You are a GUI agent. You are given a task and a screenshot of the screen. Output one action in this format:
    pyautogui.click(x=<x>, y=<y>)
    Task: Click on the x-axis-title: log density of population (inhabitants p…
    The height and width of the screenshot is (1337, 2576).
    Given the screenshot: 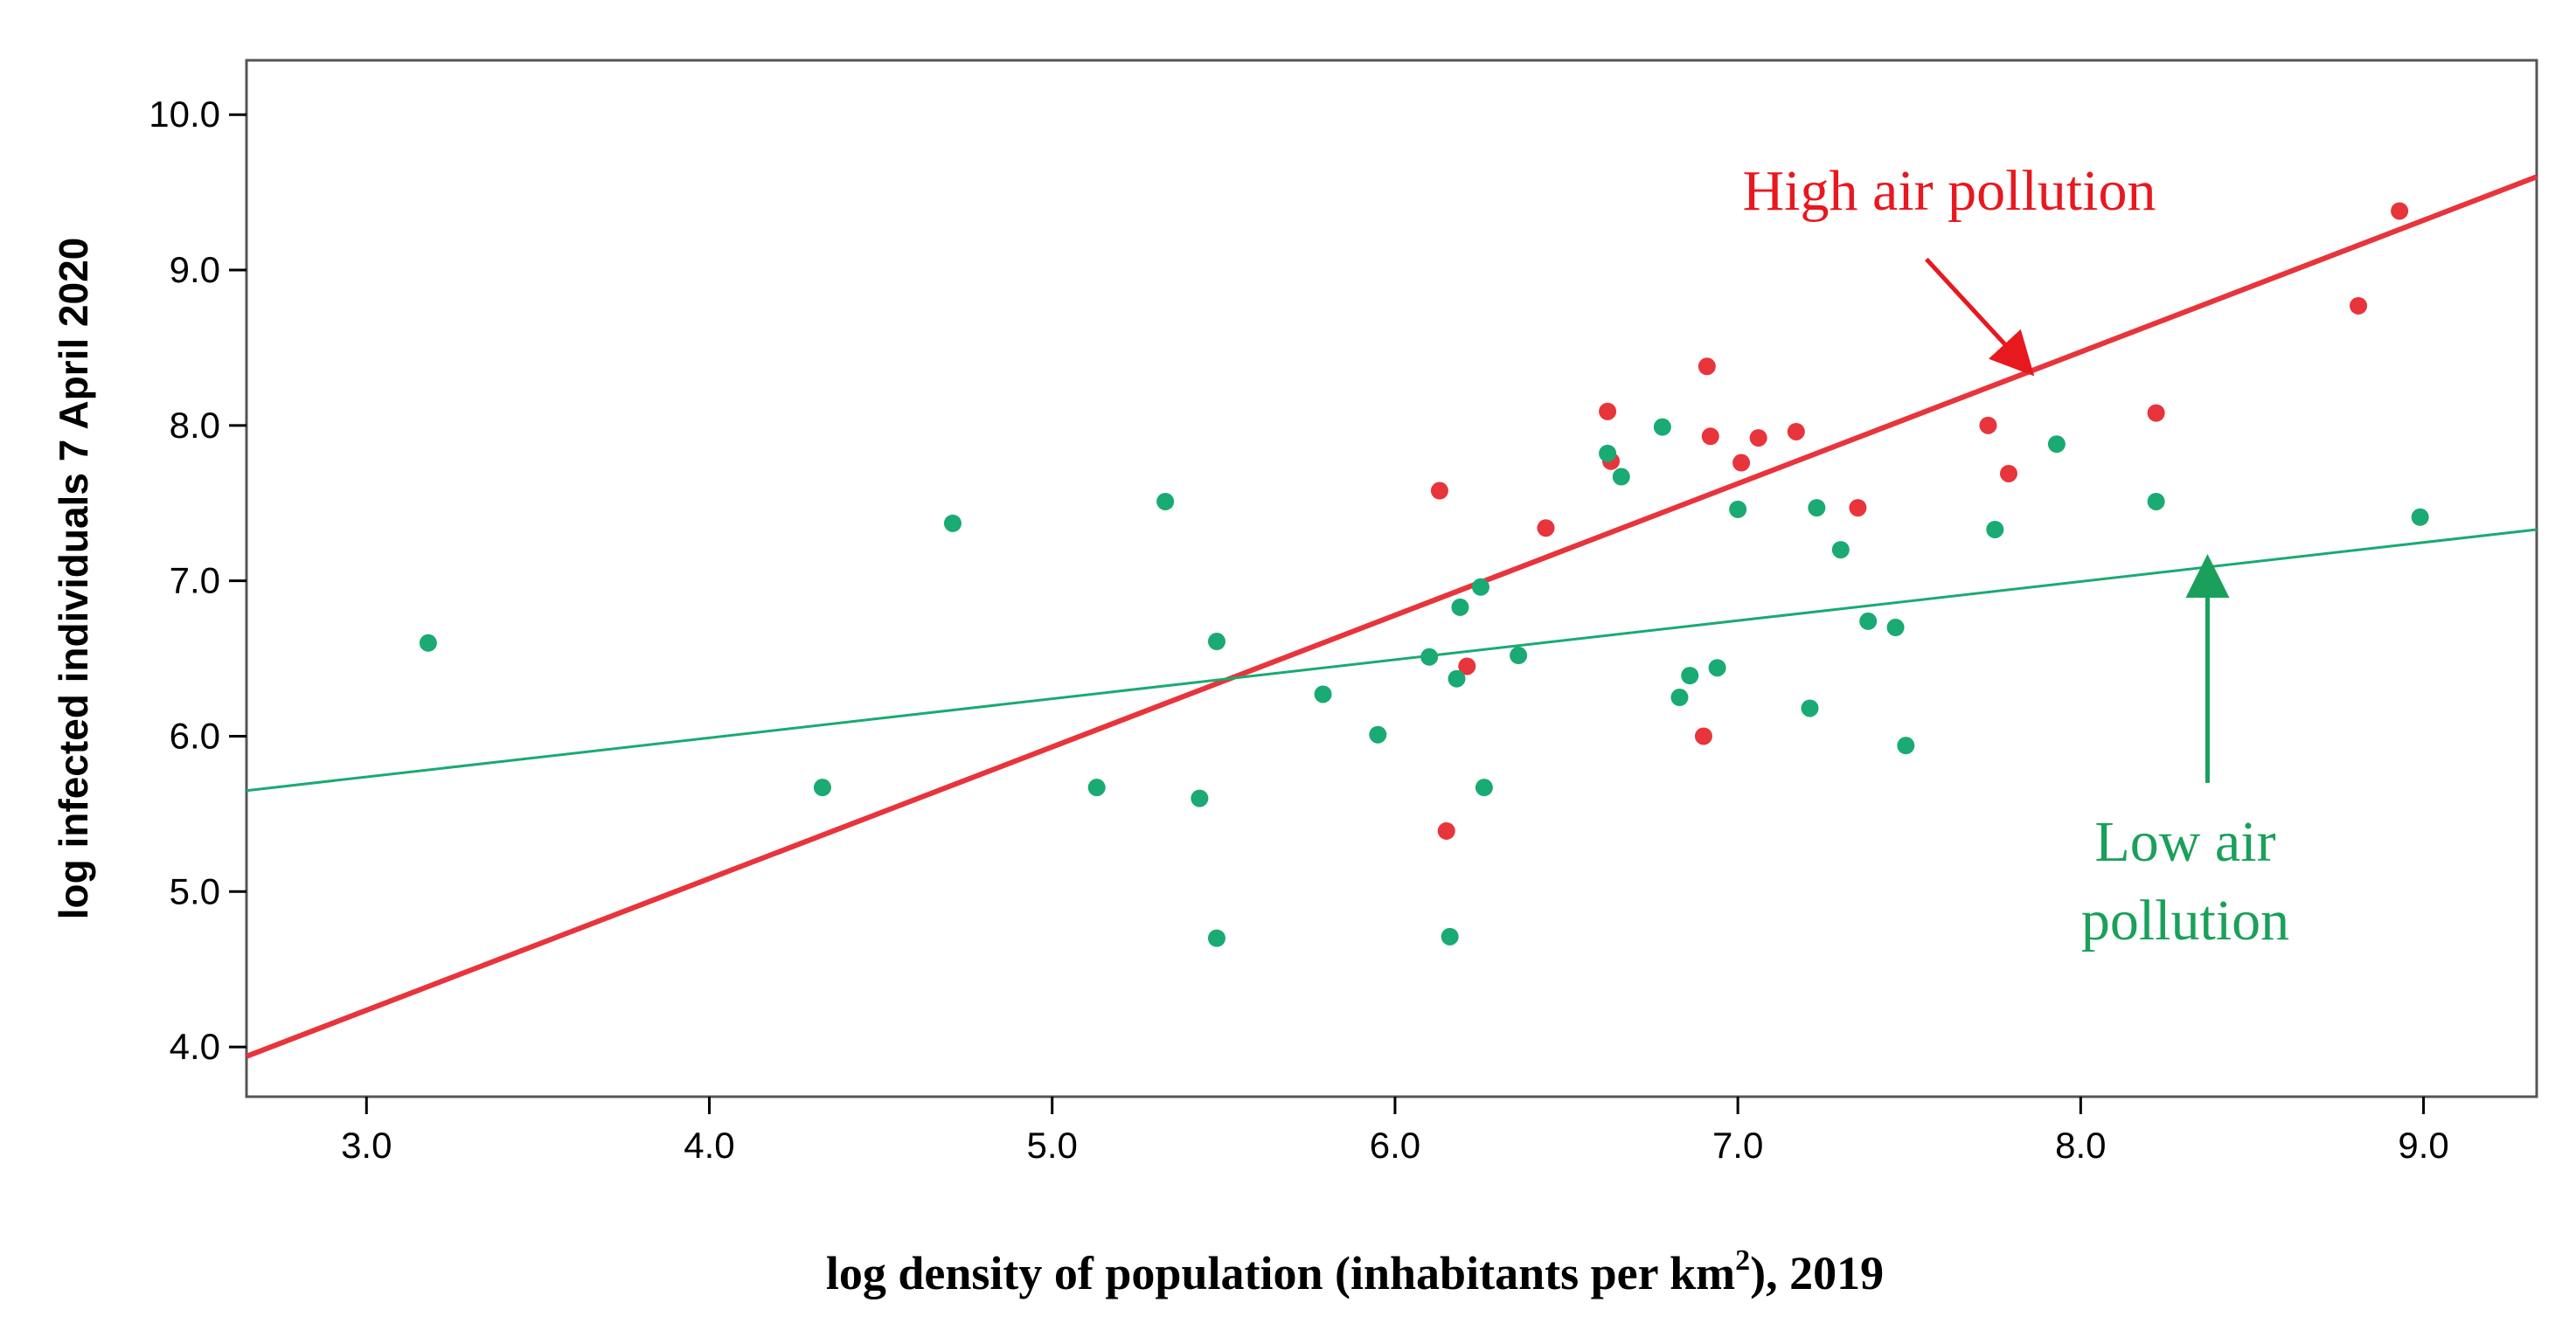 What is the action you would take?
    pyautogui.click(x=1355, y=1271)
    